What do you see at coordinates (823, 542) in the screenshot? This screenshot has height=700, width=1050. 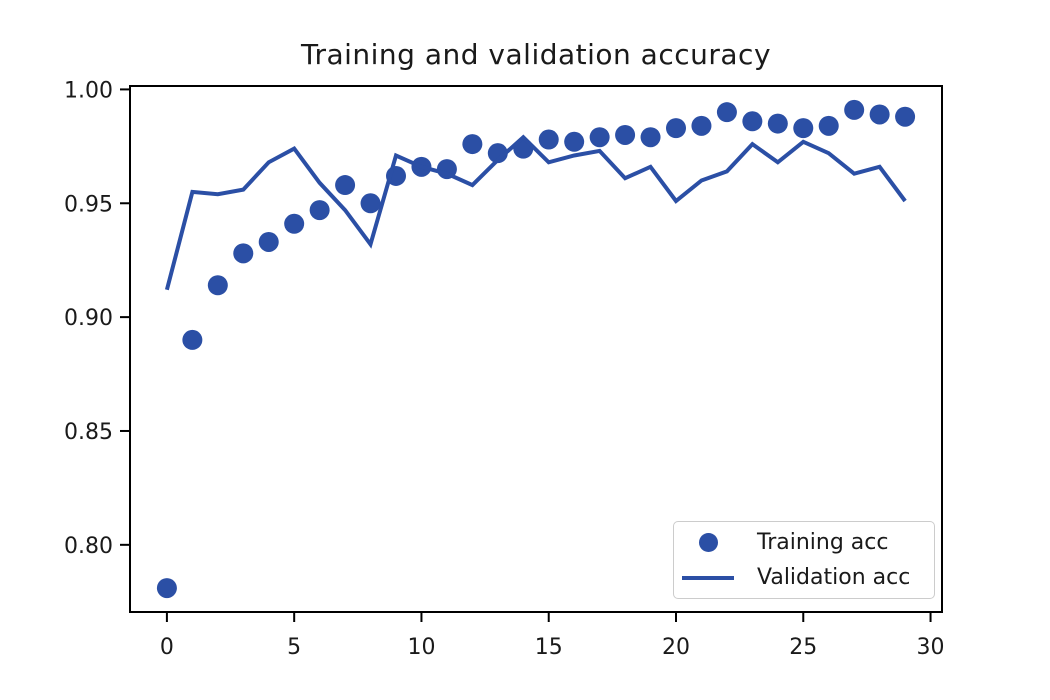 I see `legend-label-training: Training acc` at bounding box center [823, 542].